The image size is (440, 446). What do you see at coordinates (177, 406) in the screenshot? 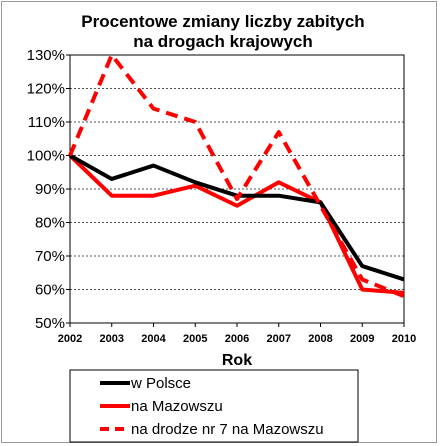
I see `legend-label-2: na Mazowszu` at bounding box center [177, 406].